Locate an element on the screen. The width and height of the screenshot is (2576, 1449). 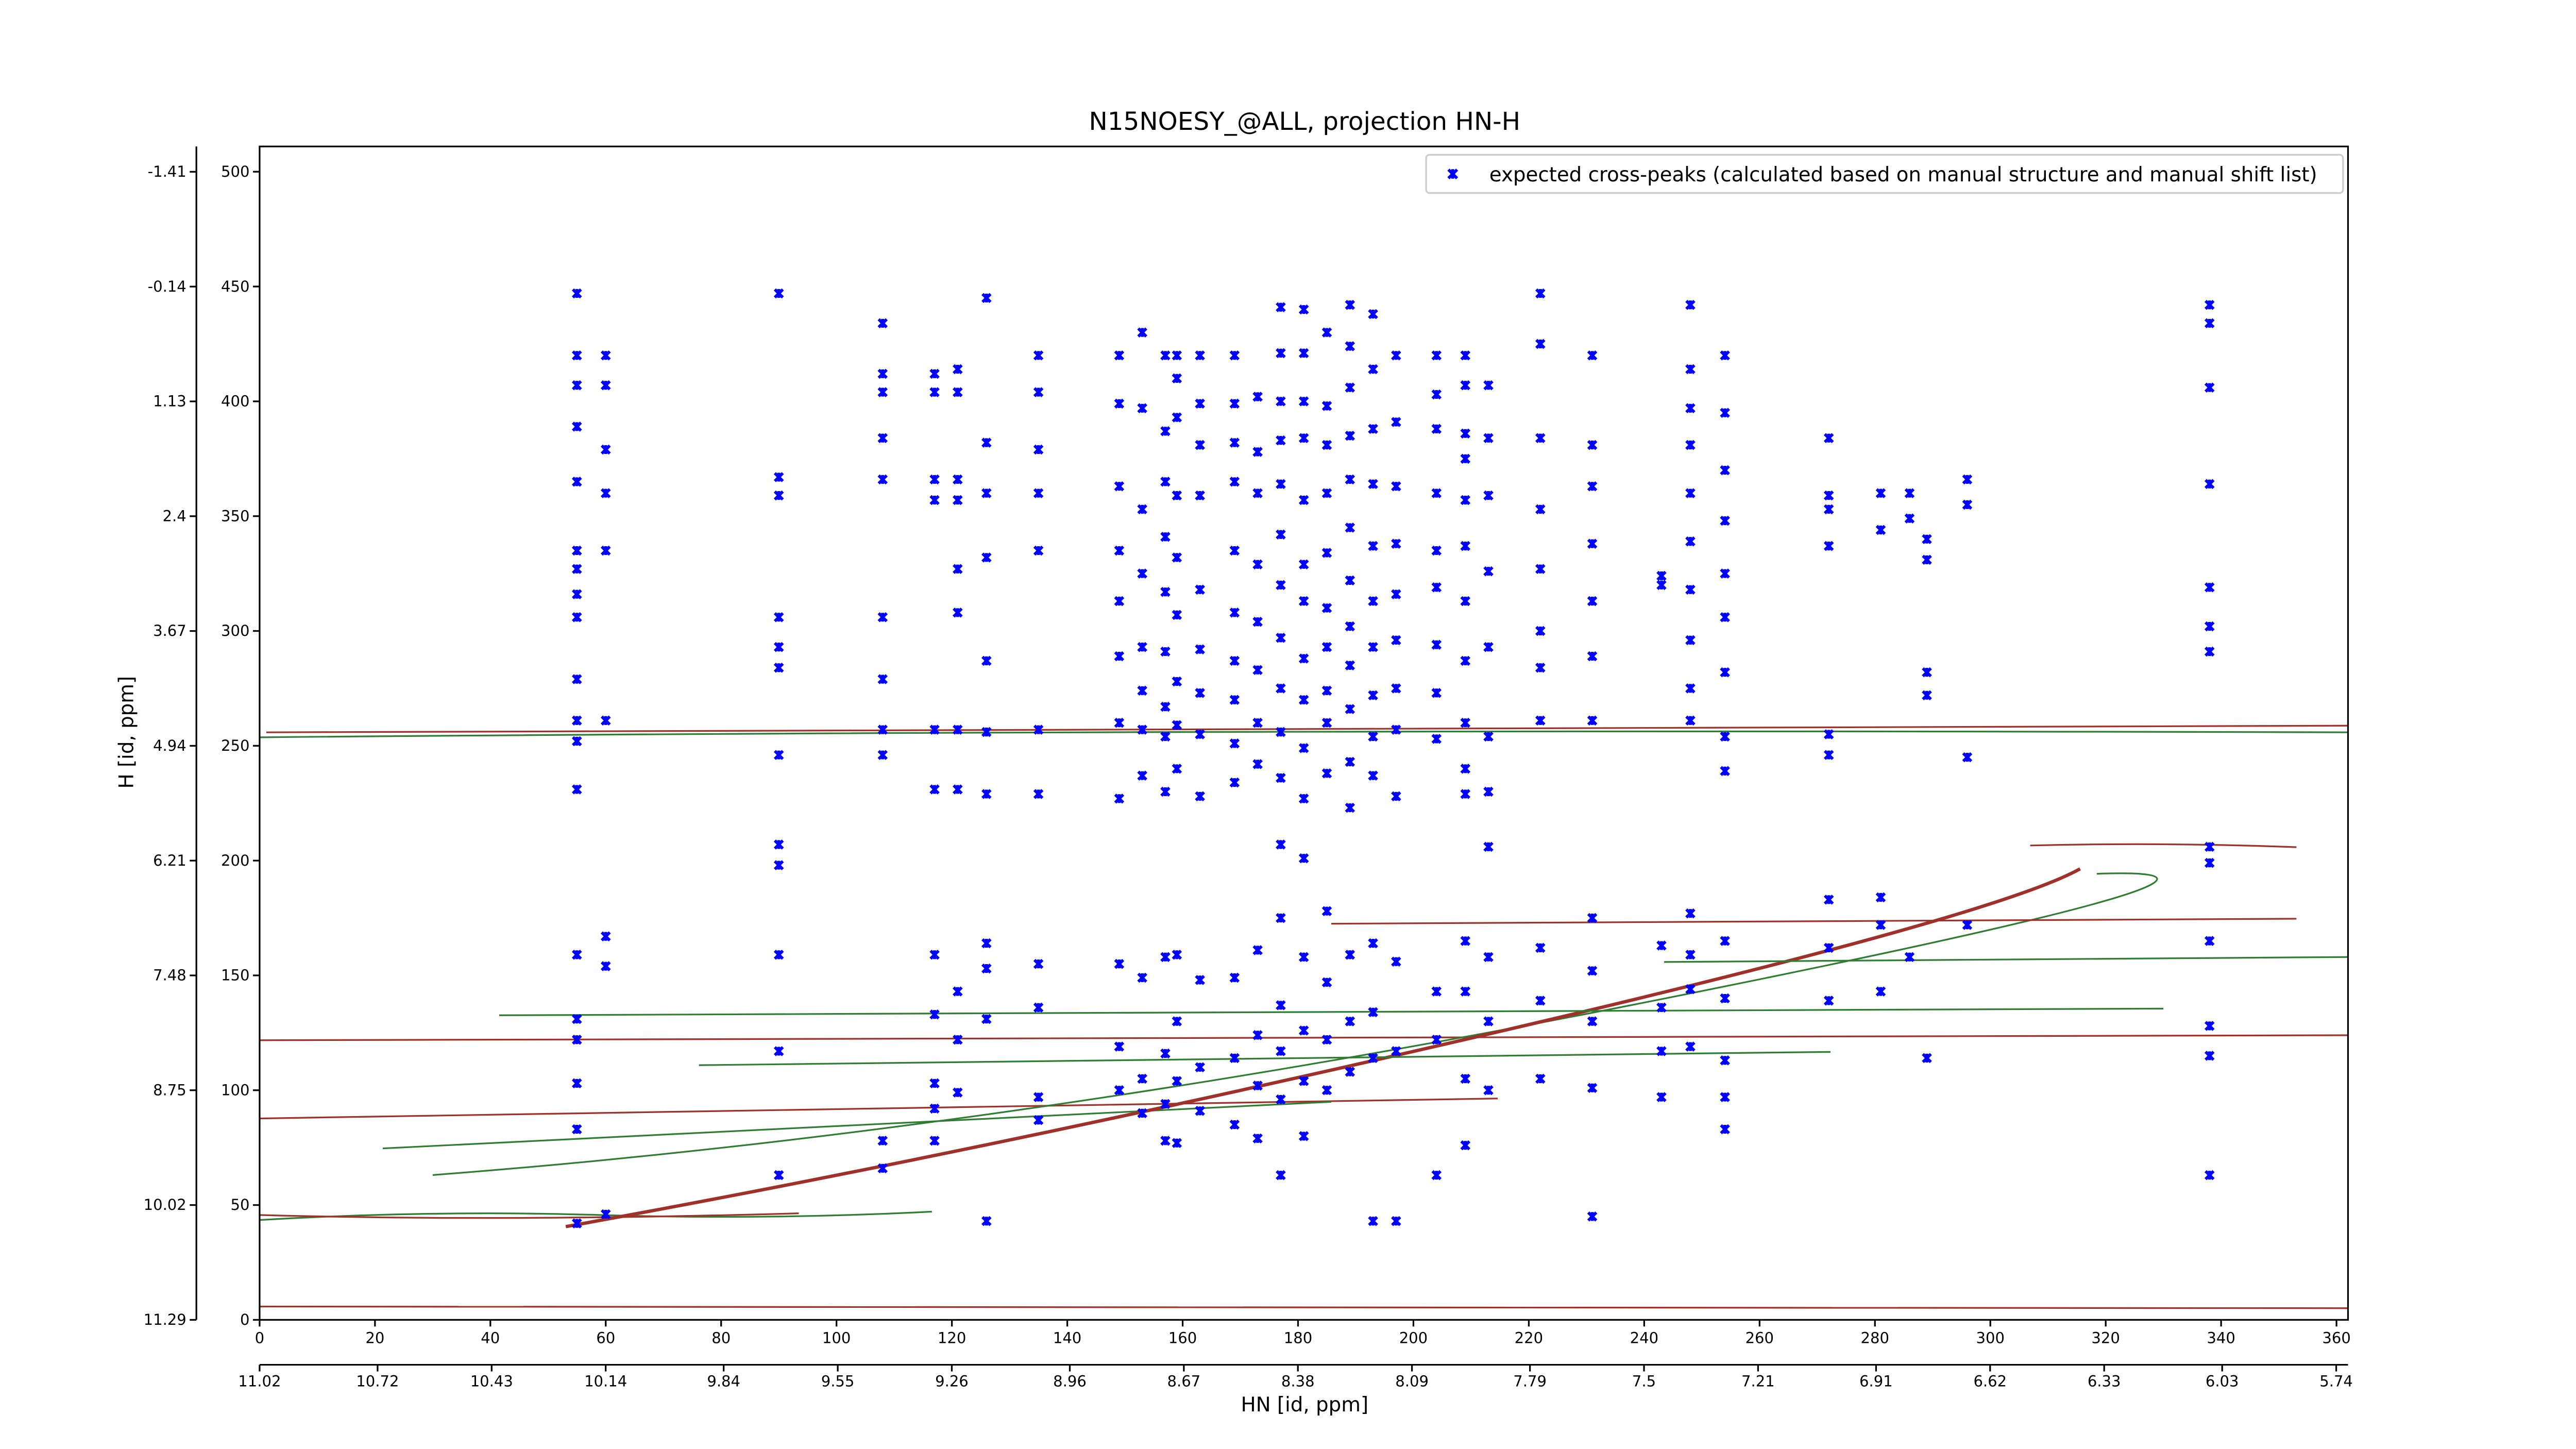
y-tick-label: 150 is located at coordinates (235, 975).